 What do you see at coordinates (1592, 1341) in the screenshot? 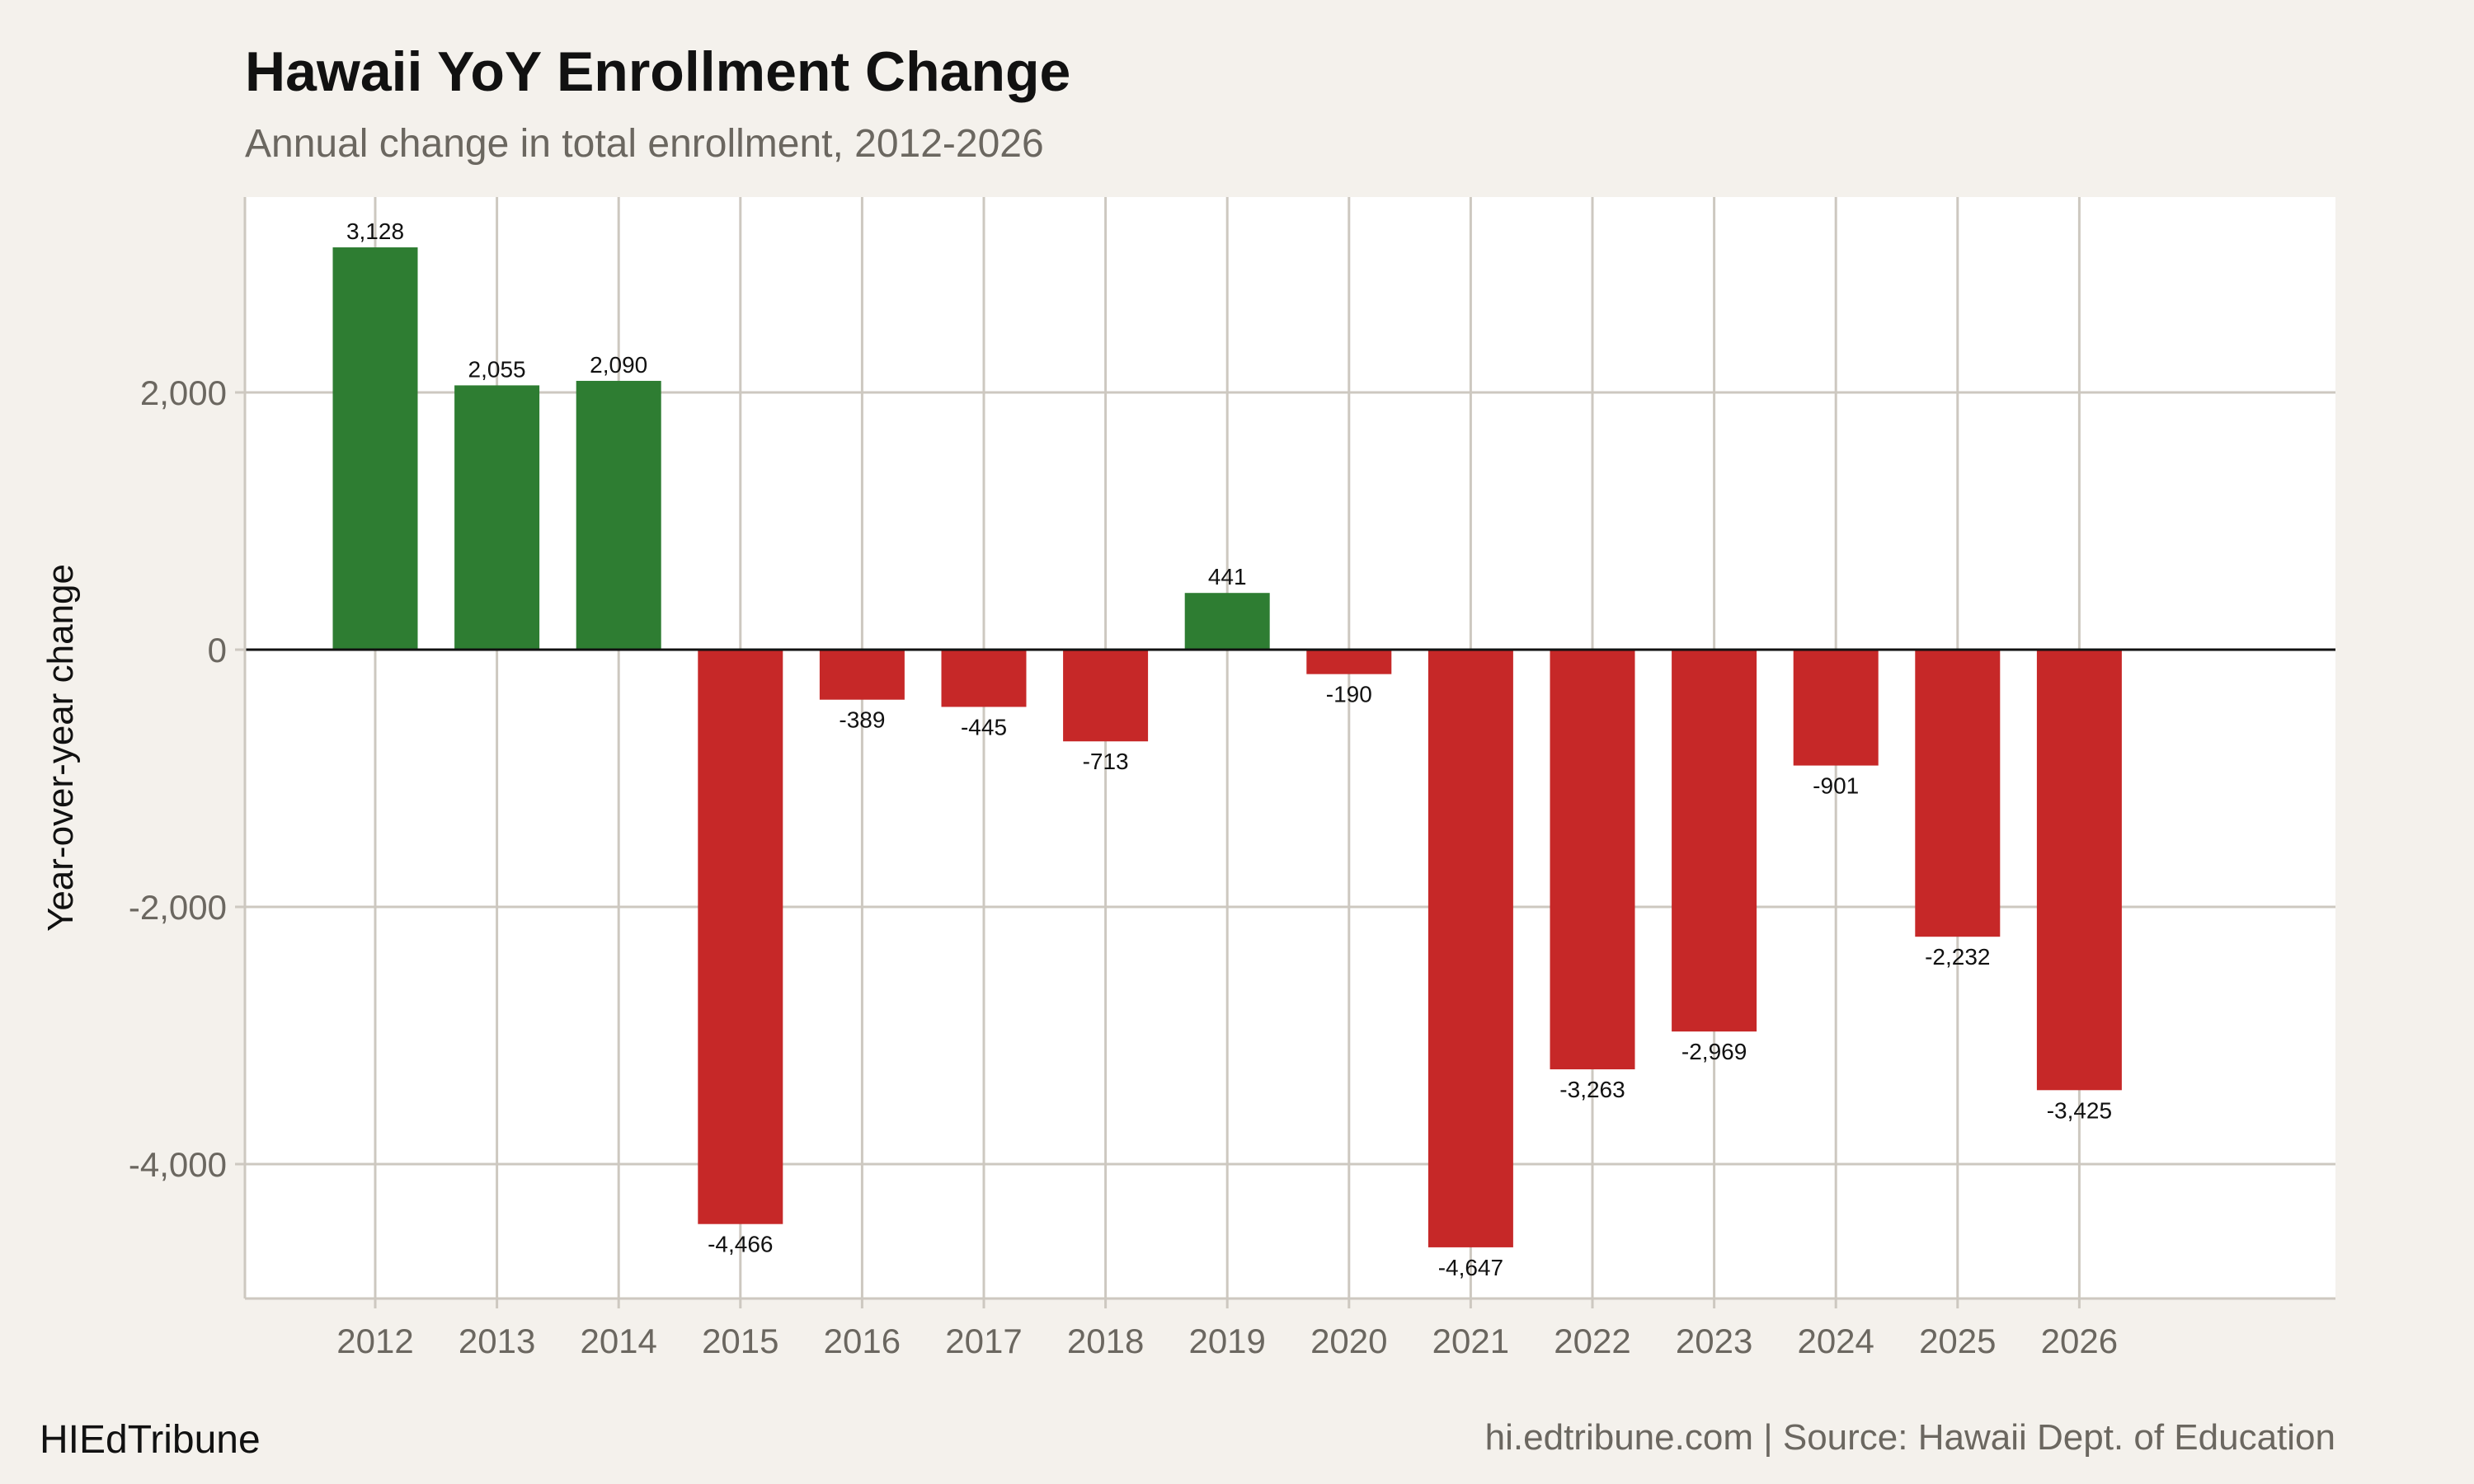
I see `x-tick-label: 2022` at bounding box center [1592, 1341].